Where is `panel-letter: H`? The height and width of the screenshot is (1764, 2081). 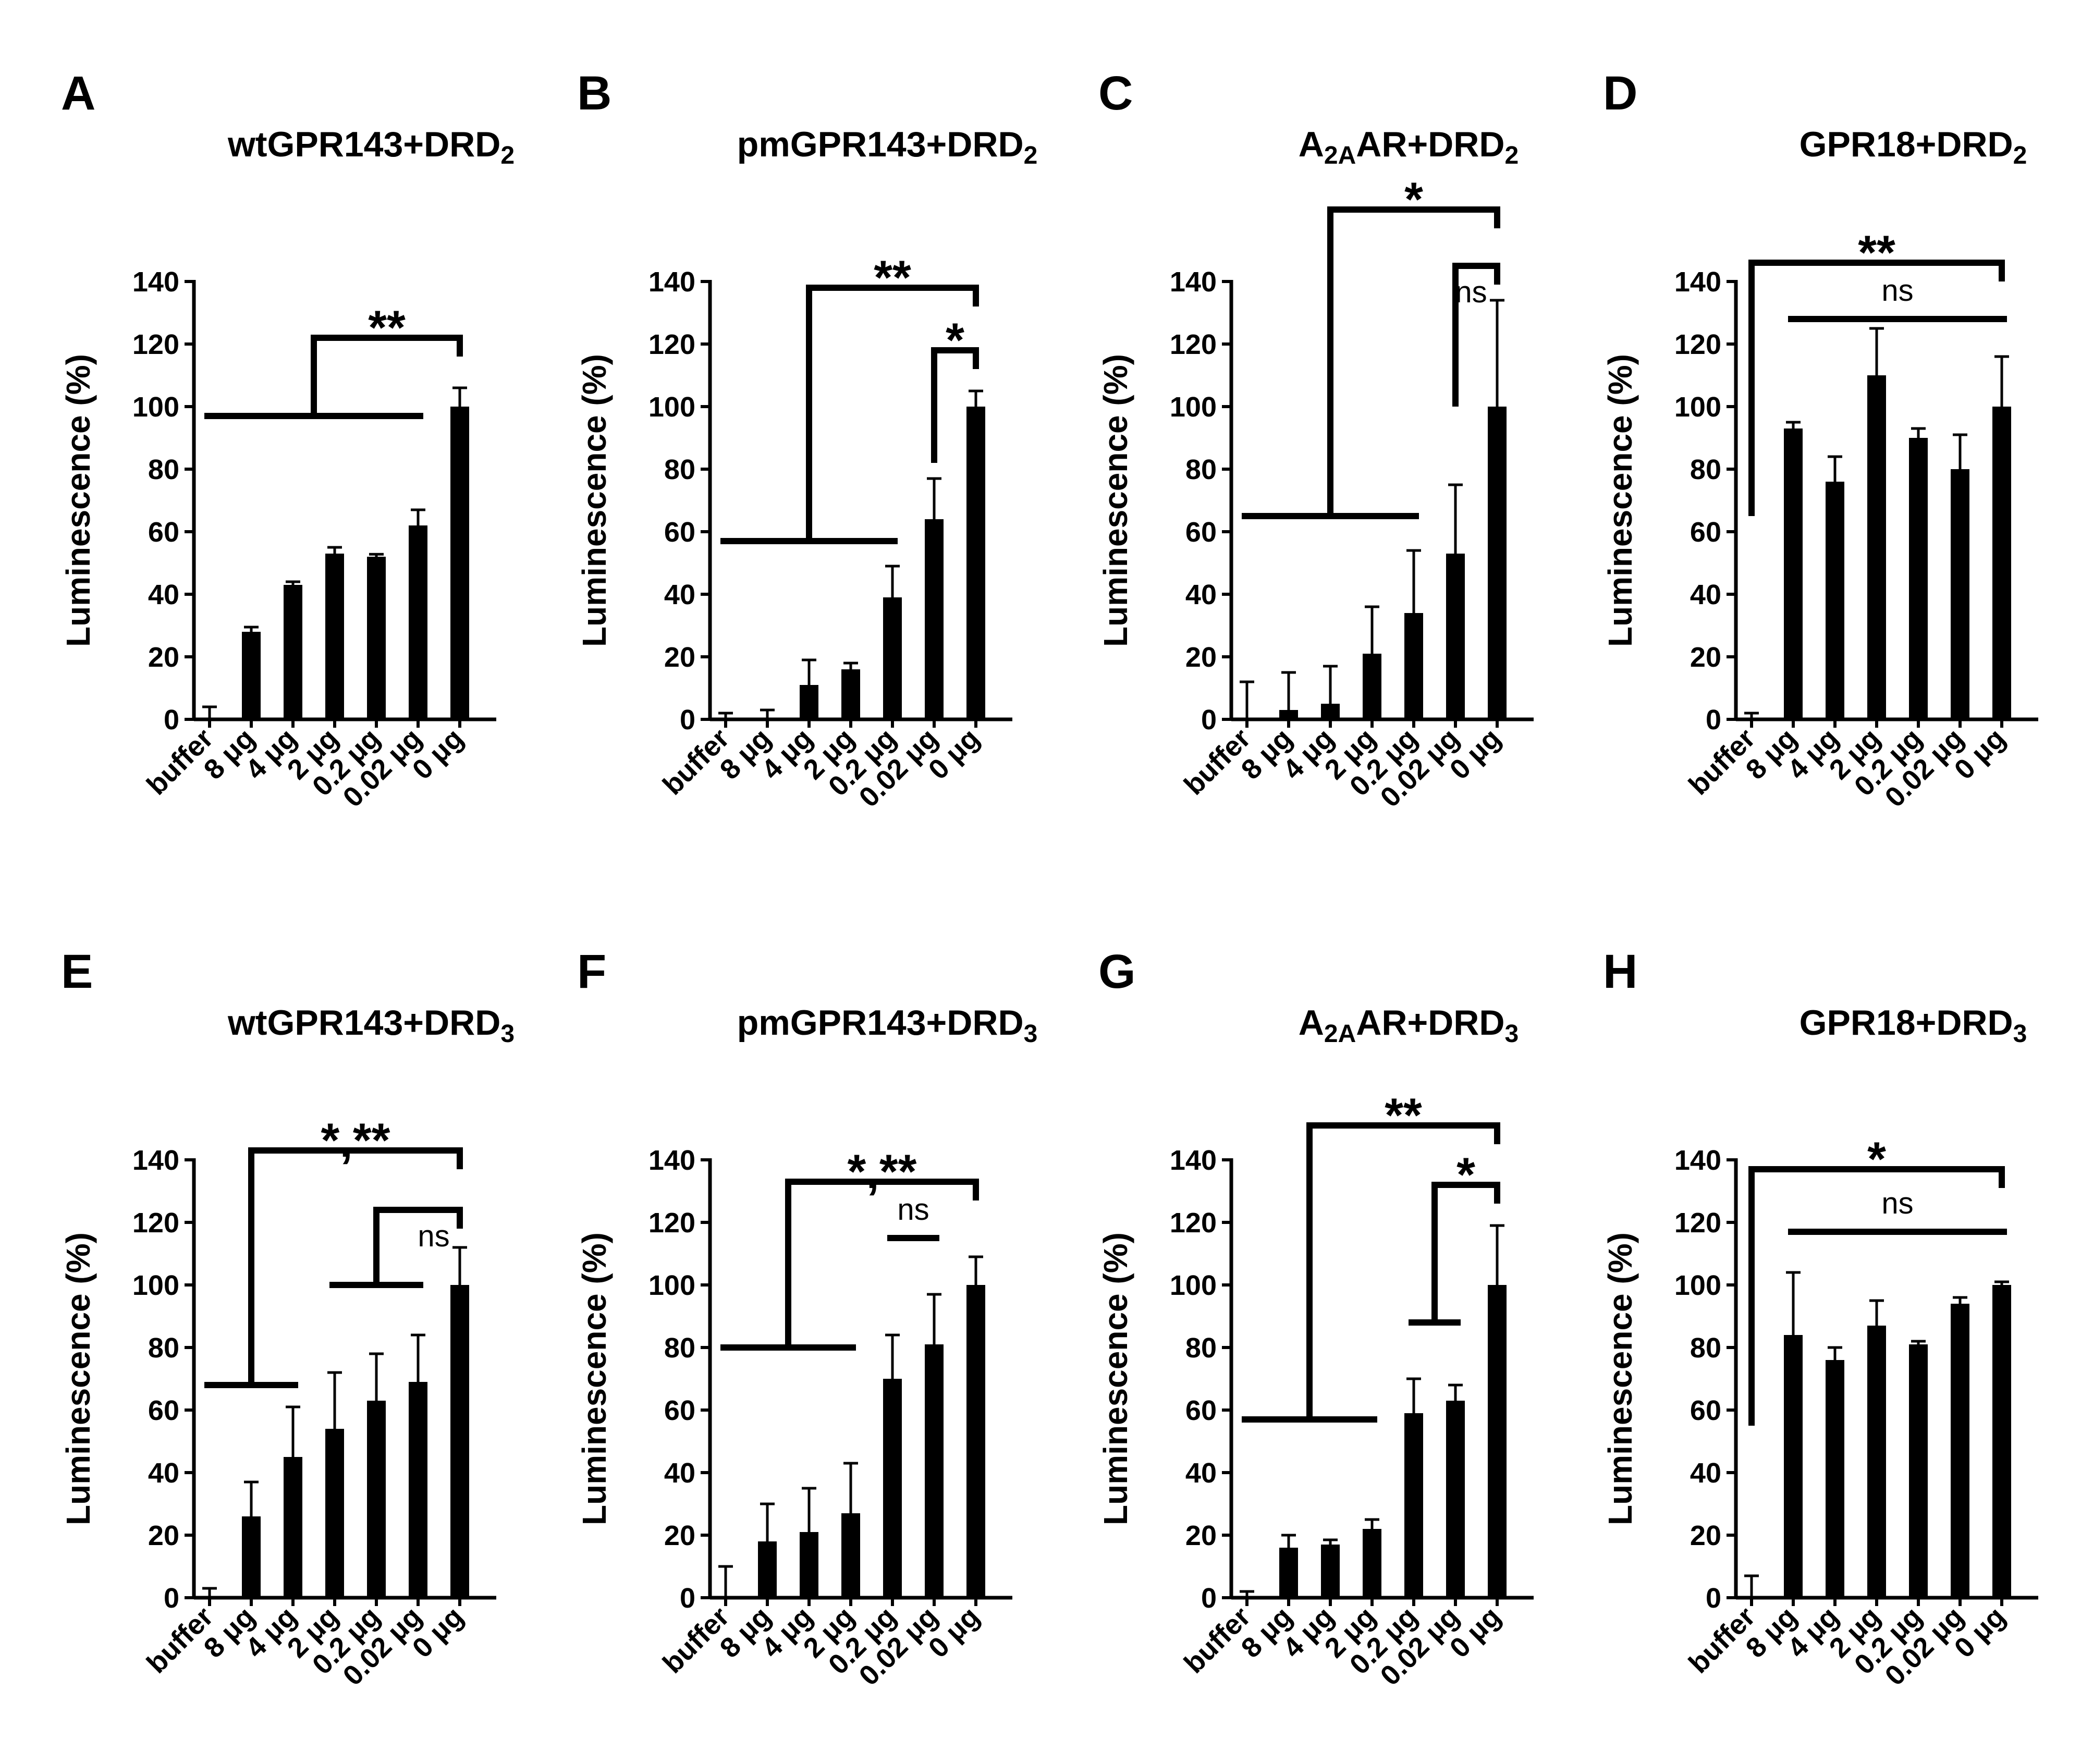
panel-letter: H is located at coordinates (1620, 971).